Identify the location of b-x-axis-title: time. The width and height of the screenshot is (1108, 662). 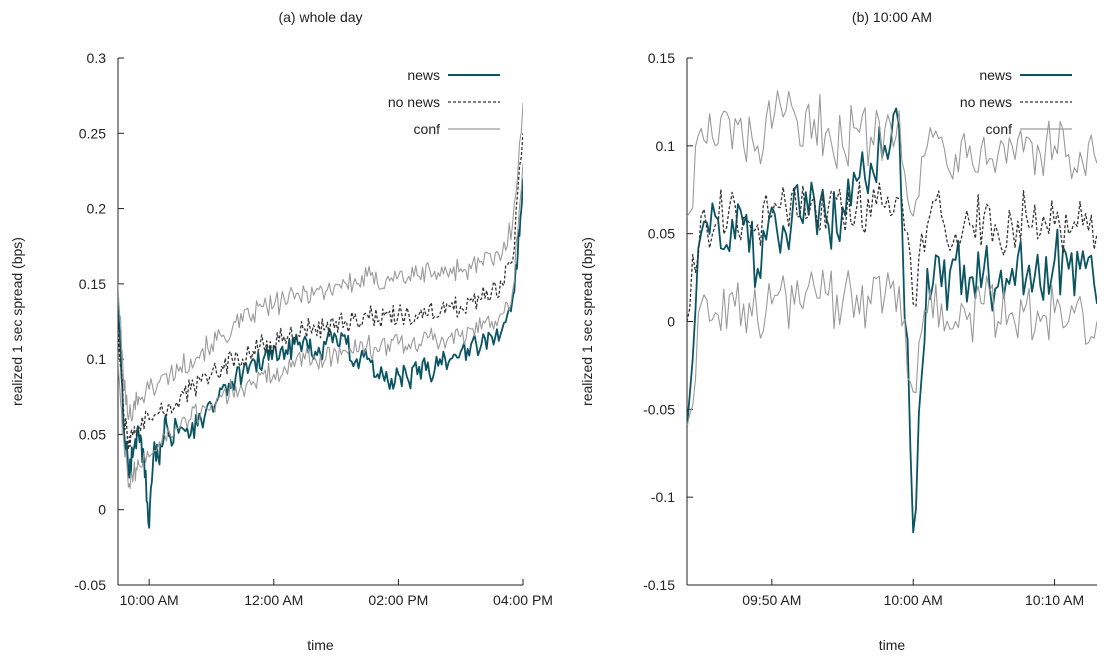
(892, 645).